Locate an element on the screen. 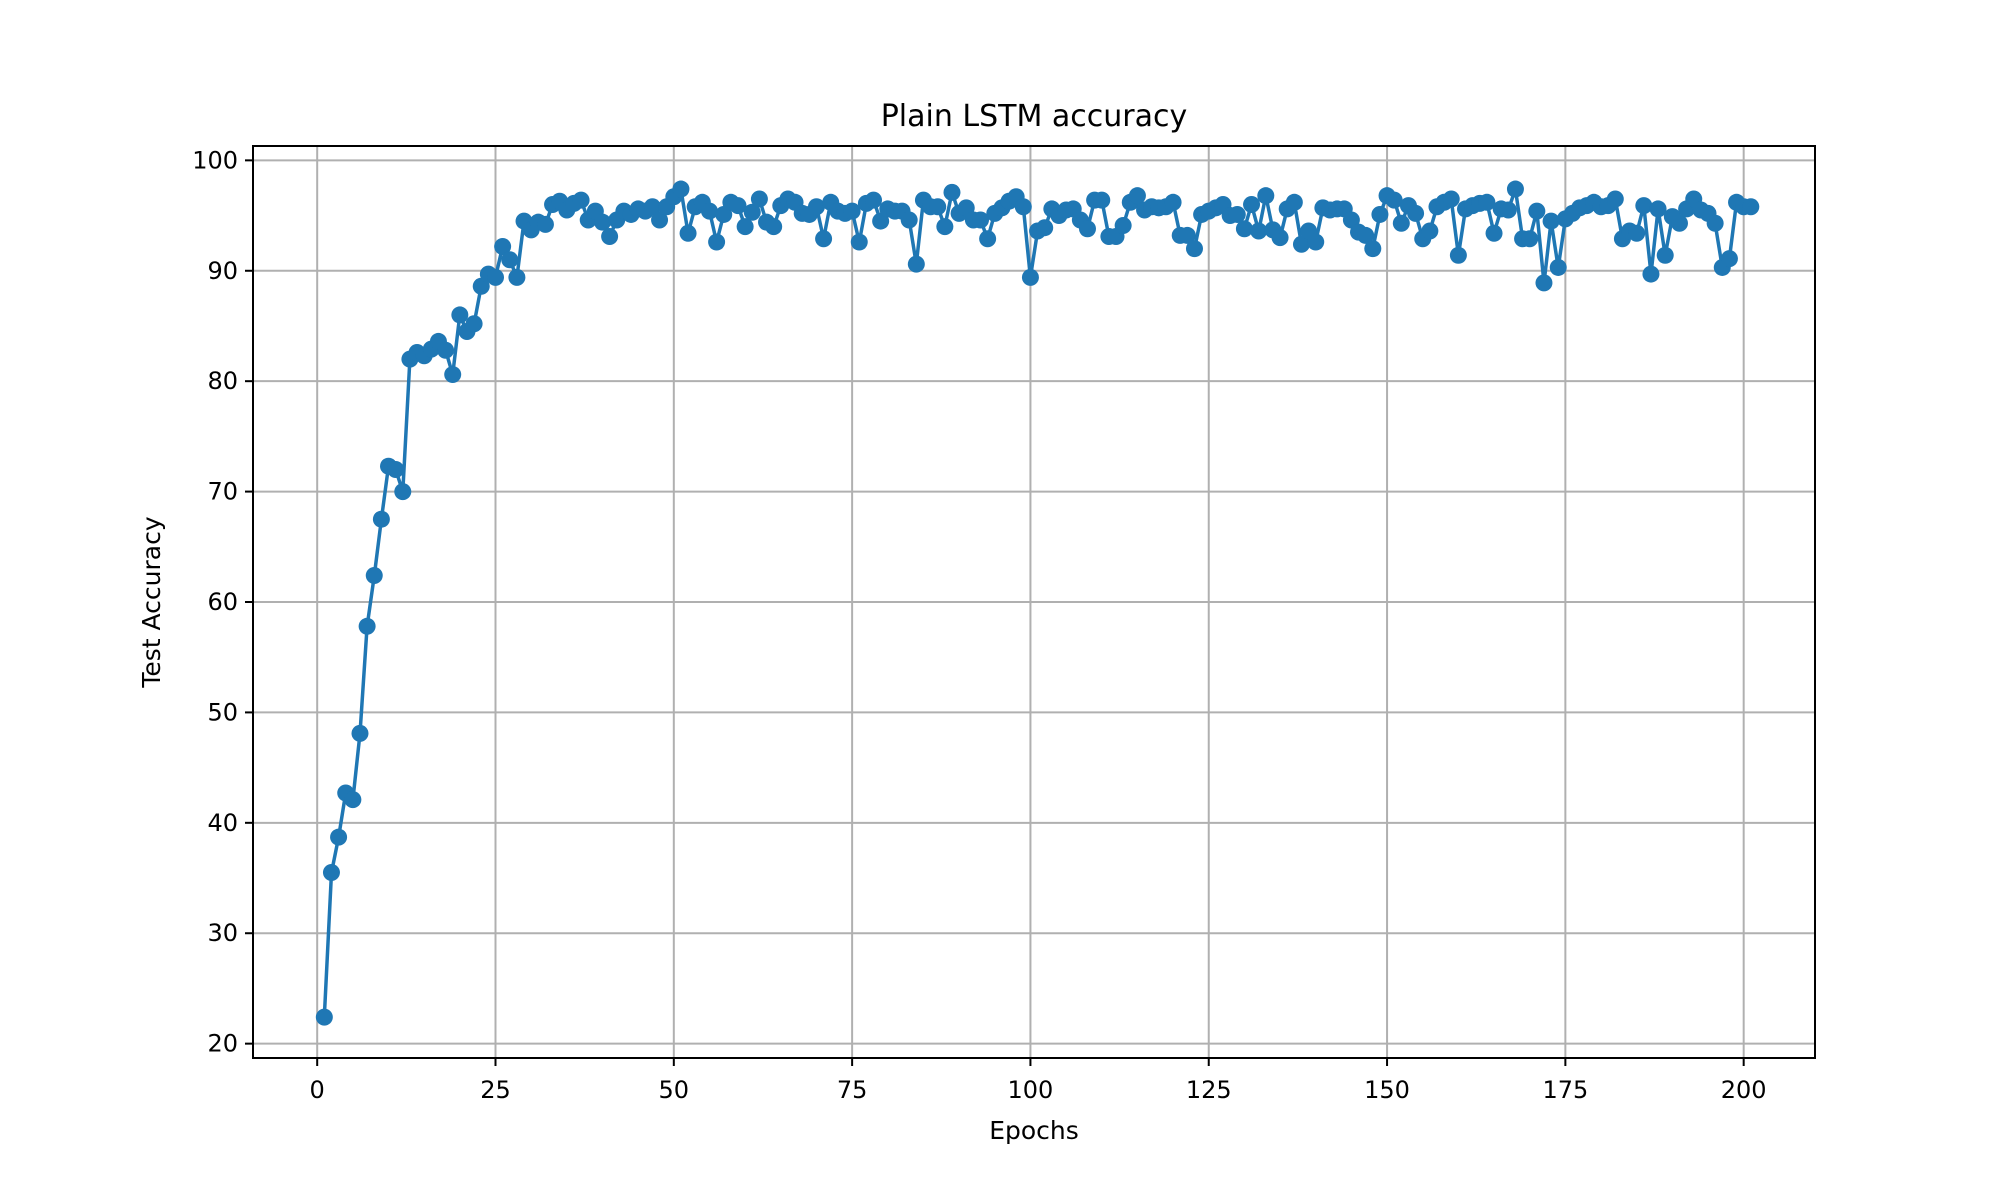  y-tick-label: 40 is located at coordinates (222, 823).